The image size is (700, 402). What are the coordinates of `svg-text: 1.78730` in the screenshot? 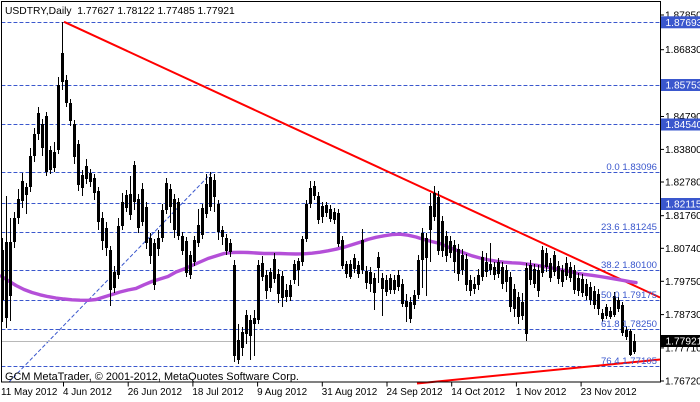 It's located at (682, 315).